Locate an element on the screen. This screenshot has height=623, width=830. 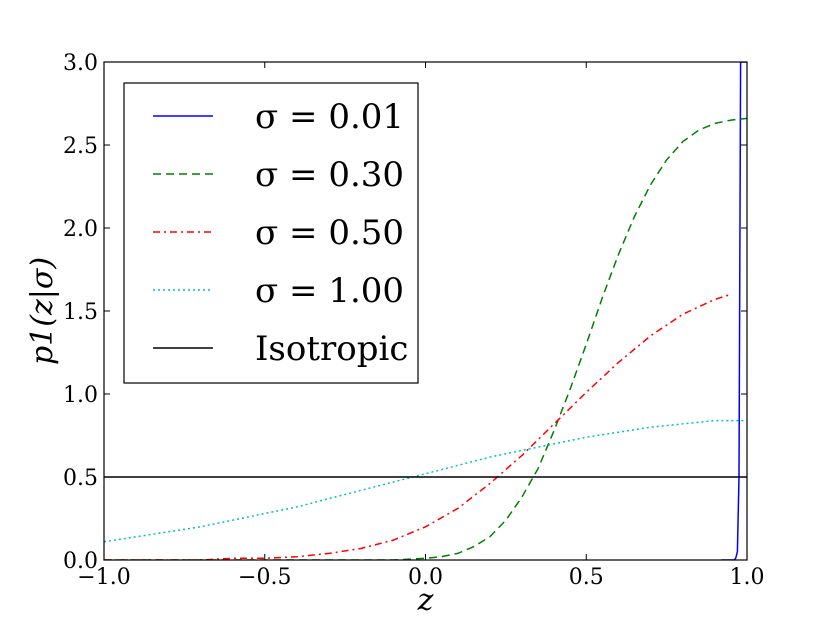
y-tick-label: 0.5 is located at coordinates (80, 478).